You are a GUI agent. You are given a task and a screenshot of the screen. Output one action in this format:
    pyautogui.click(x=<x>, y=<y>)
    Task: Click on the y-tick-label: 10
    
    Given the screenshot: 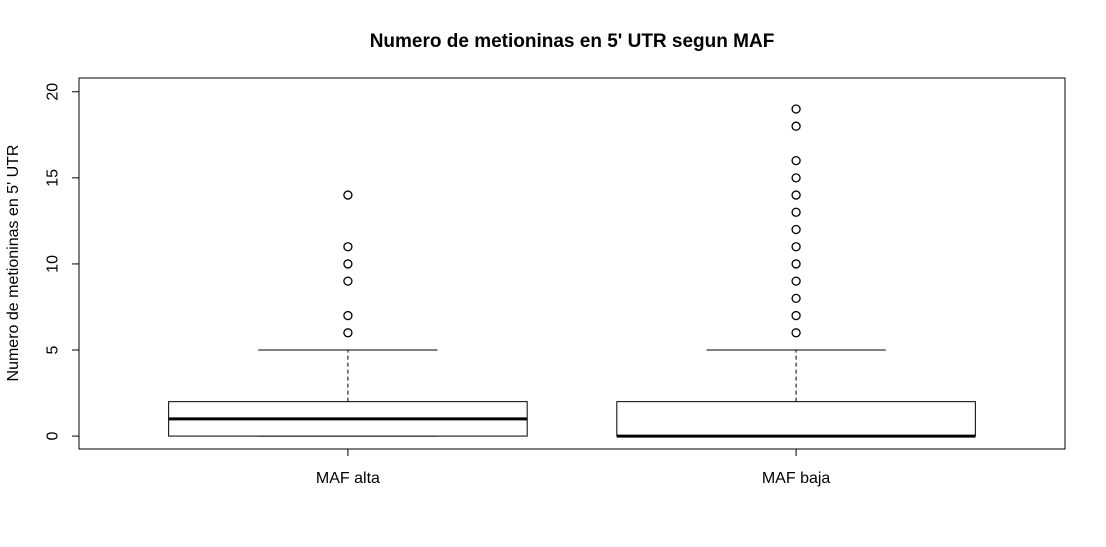 What is the action you would take?
    pyautogui.click(x=53, y=264)
    